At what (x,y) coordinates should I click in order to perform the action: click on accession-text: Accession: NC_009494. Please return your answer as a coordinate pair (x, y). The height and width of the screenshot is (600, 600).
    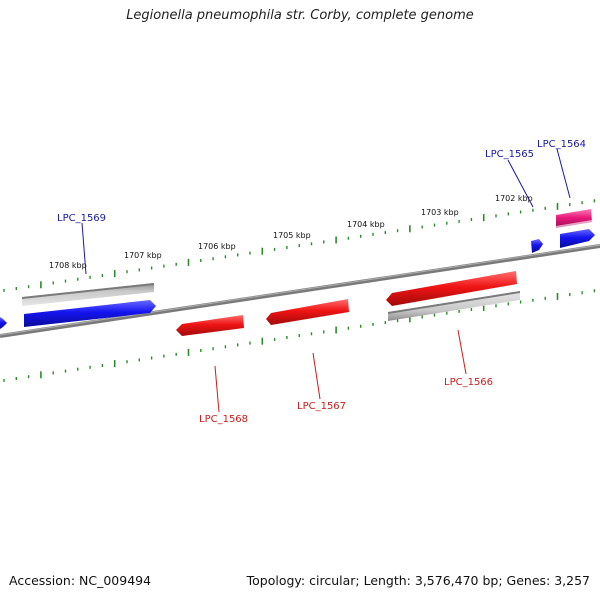
    Looking at the image, I should click on (80, 580).